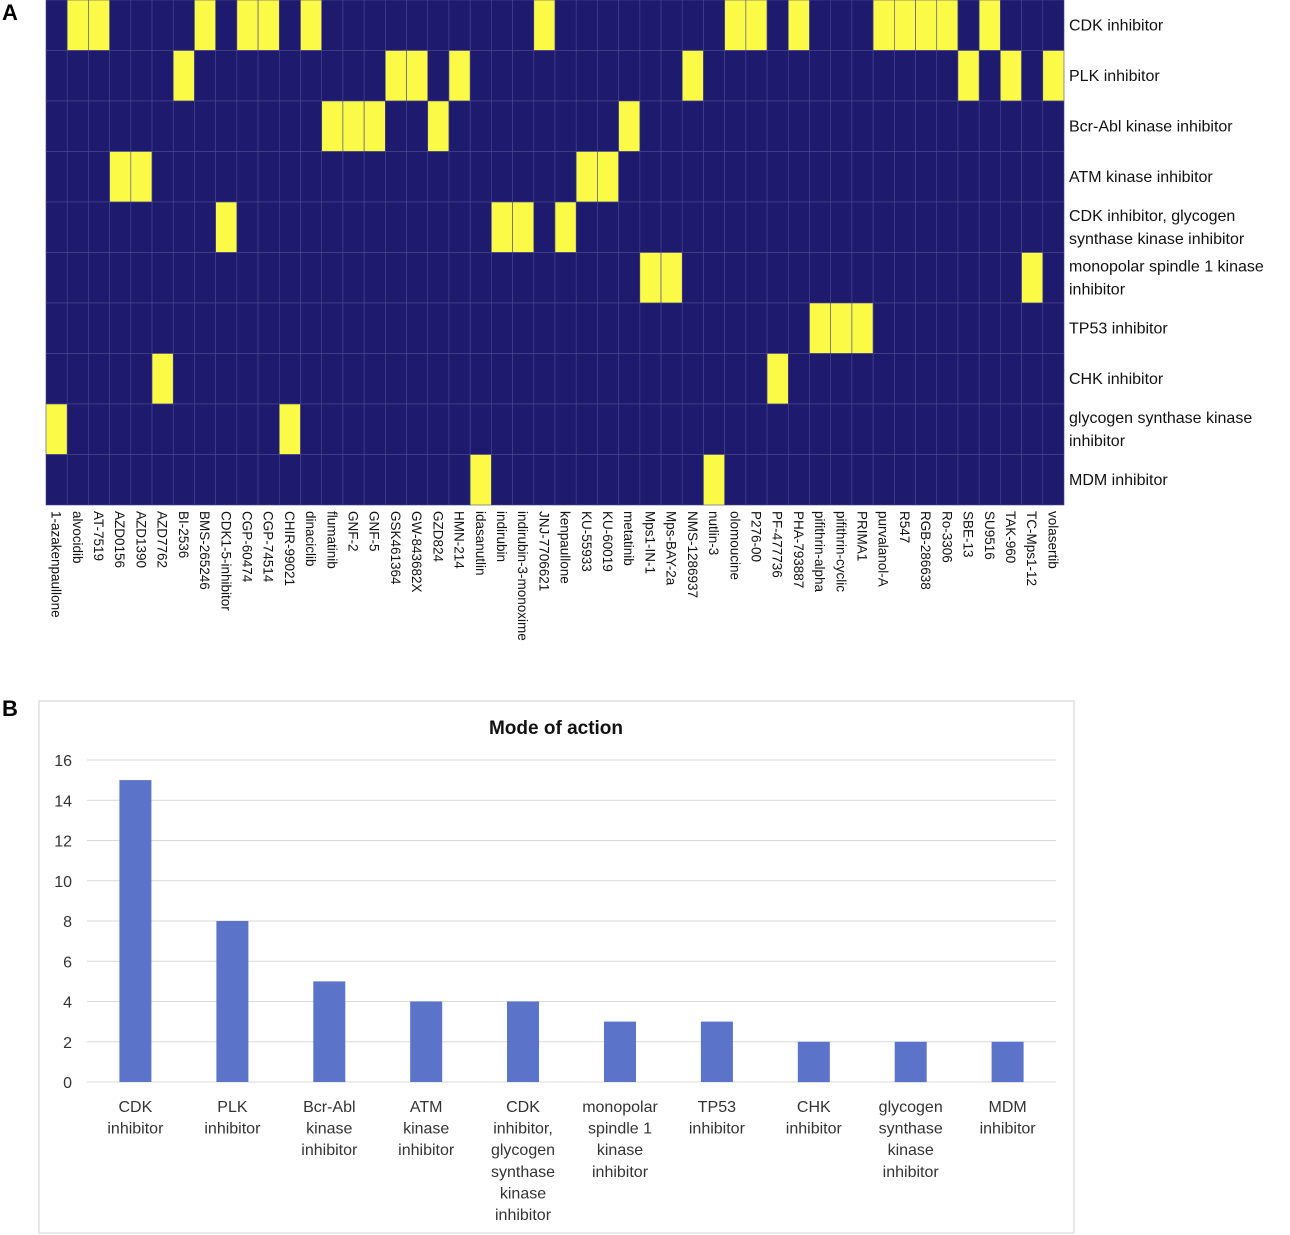  I want to click on heatmap-column-label: dinaciclib, so click(310, 539).